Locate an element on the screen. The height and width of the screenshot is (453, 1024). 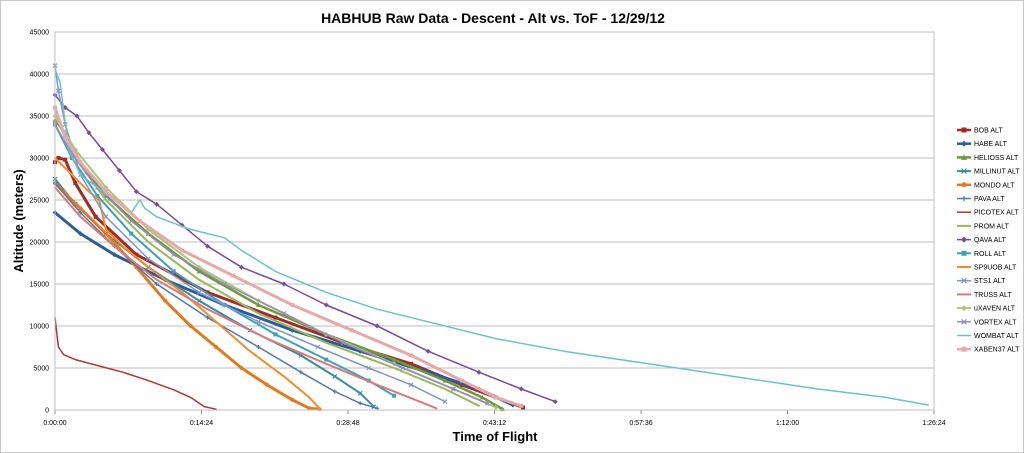
x-tick-label: 0:28:48 is located at coordinates (347, 423).